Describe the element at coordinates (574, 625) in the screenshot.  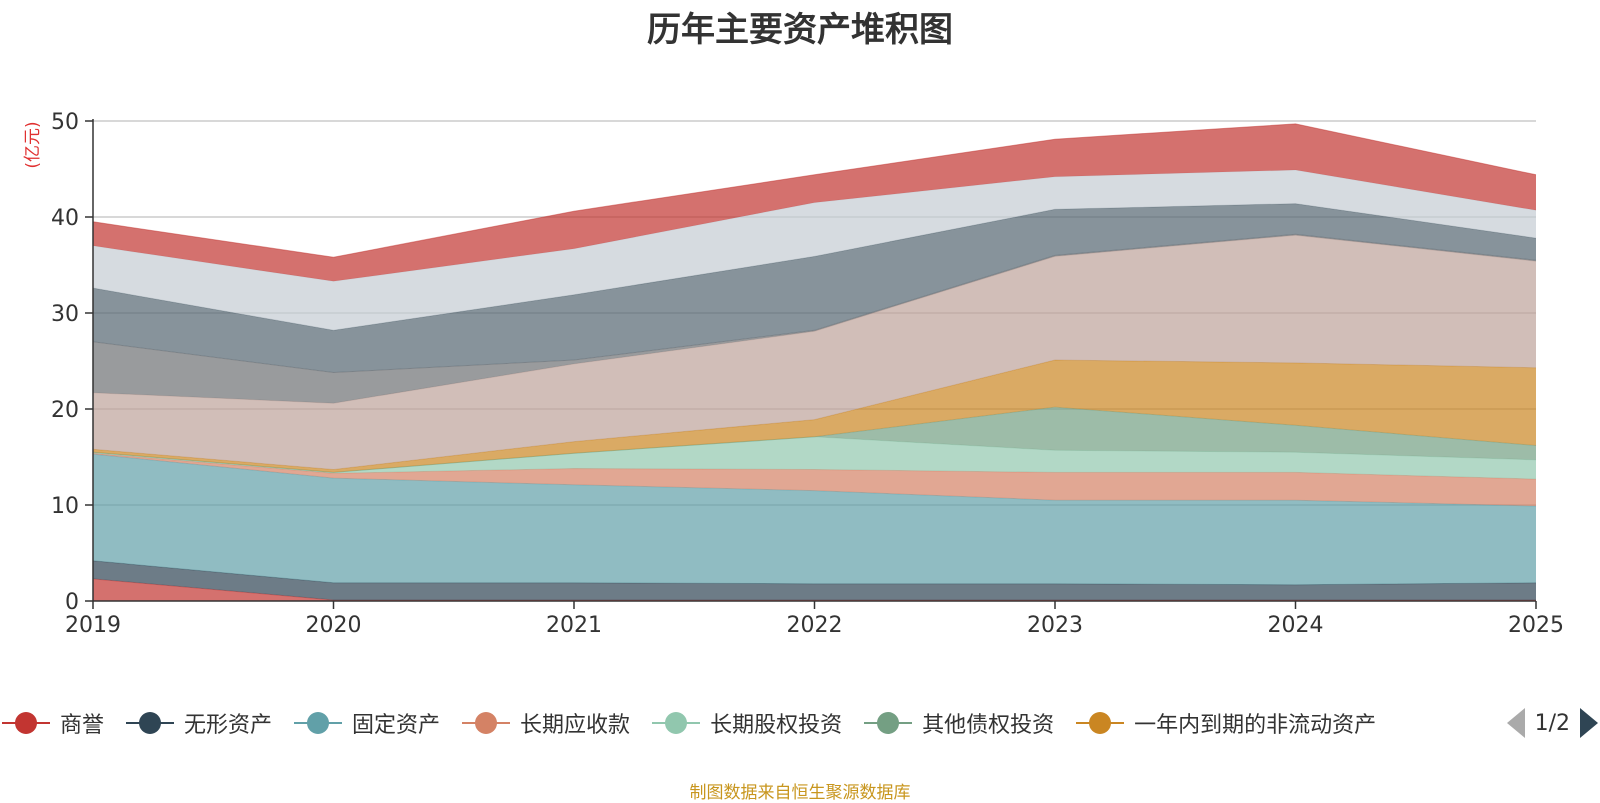
I see `x-tick-label: 2021` at that location.